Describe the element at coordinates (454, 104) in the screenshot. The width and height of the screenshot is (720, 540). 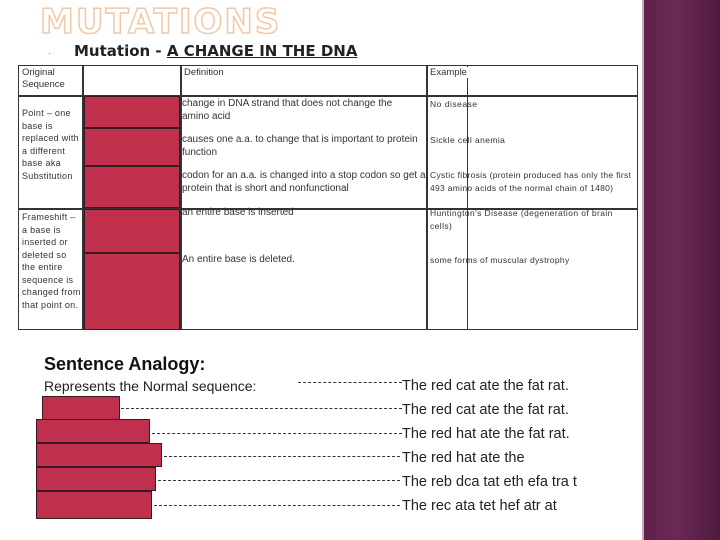
I see `example-row-1: No disease` at that location.